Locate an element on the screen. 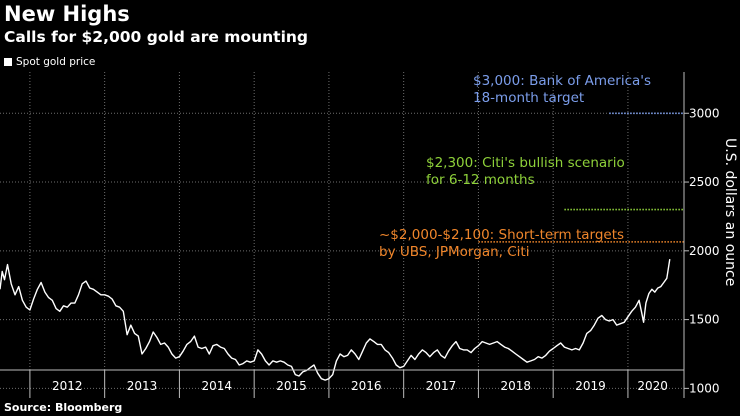 The image size is (740, 416). x-tick-label-2012: 2012 is located at coordinates (67, 386).